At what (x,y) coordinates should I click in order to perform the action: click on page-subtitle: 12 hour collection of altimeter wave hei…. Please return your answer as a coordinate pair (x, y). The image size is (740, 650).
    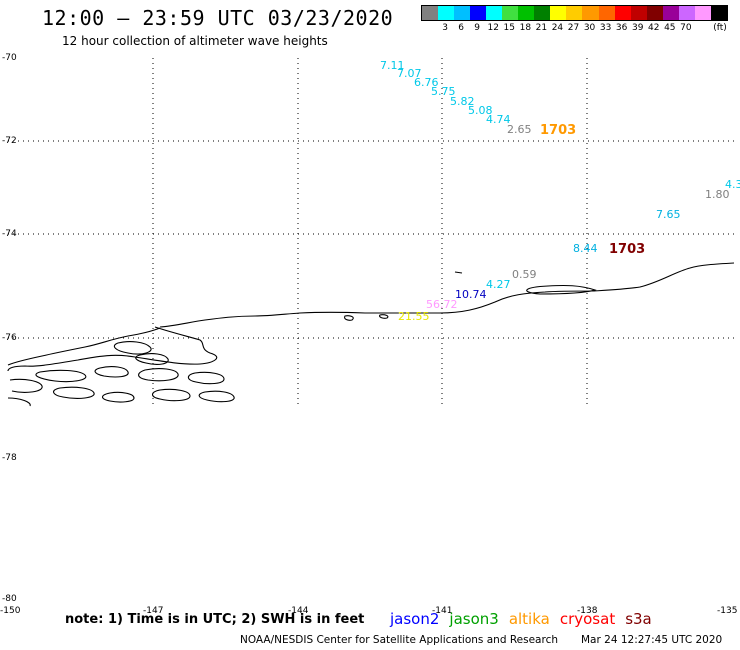
    Looking at the image, I should click on (195, 41).